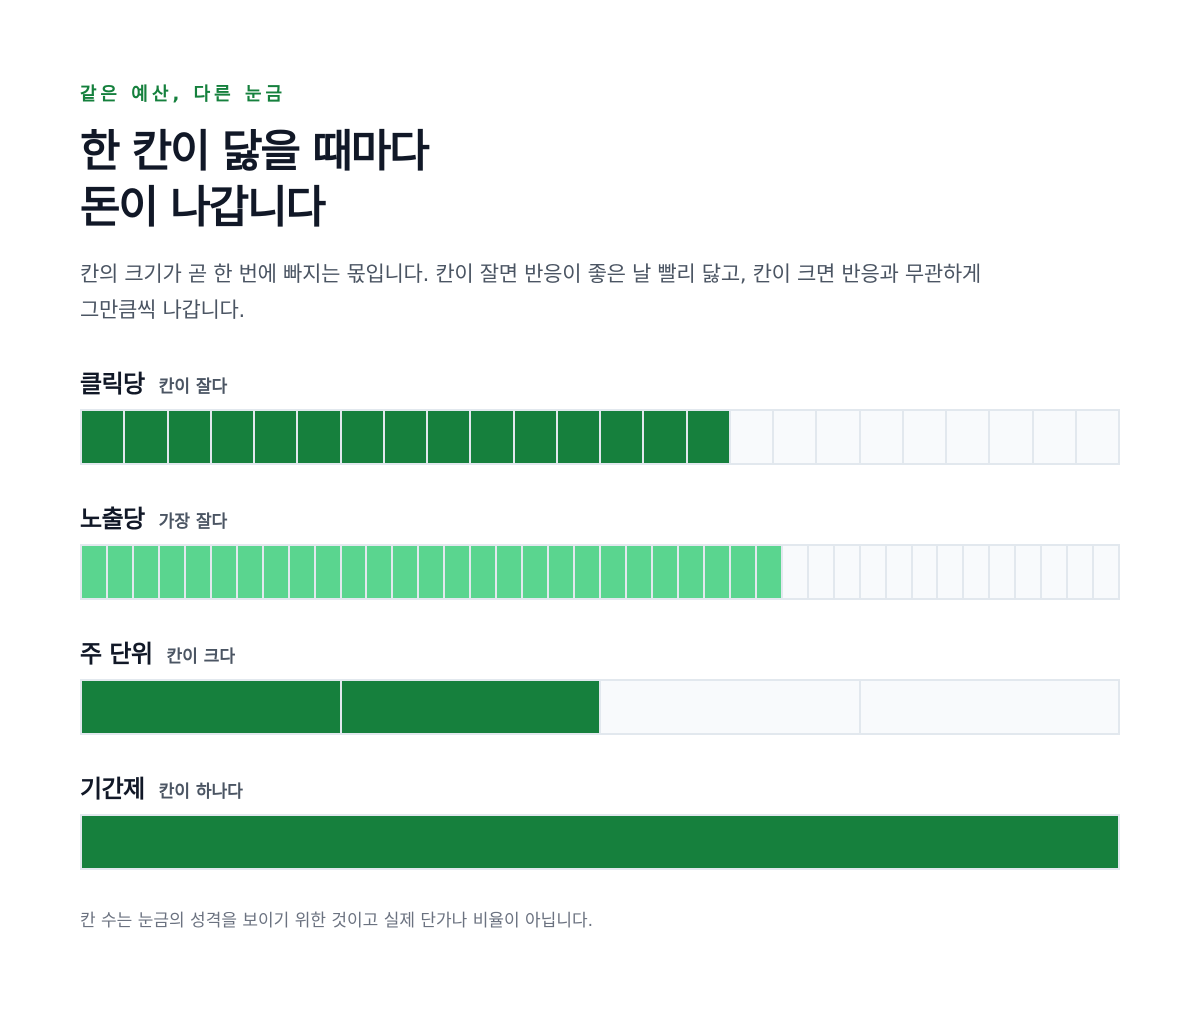 The image size is (1200, 1016). What do you see at coordinates (153, 517) in the screenshot?
I see `row-header-per-impression: 노출당 가장 잘다` at bounding box center [153, 517].